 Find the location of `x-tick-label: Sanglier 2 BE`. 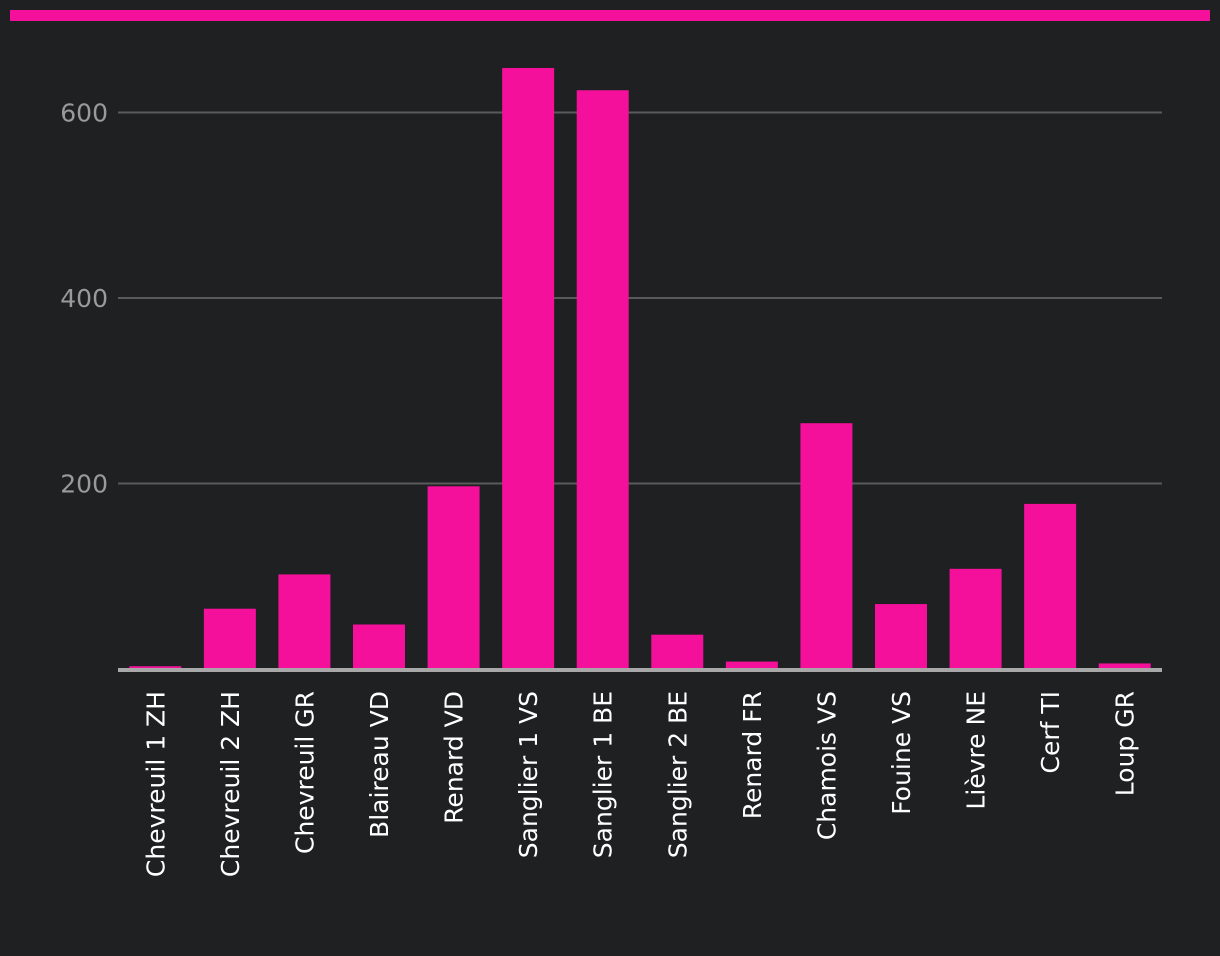

x-tick-label: Sanglier 2 BE is located at coordinates (677, 774).